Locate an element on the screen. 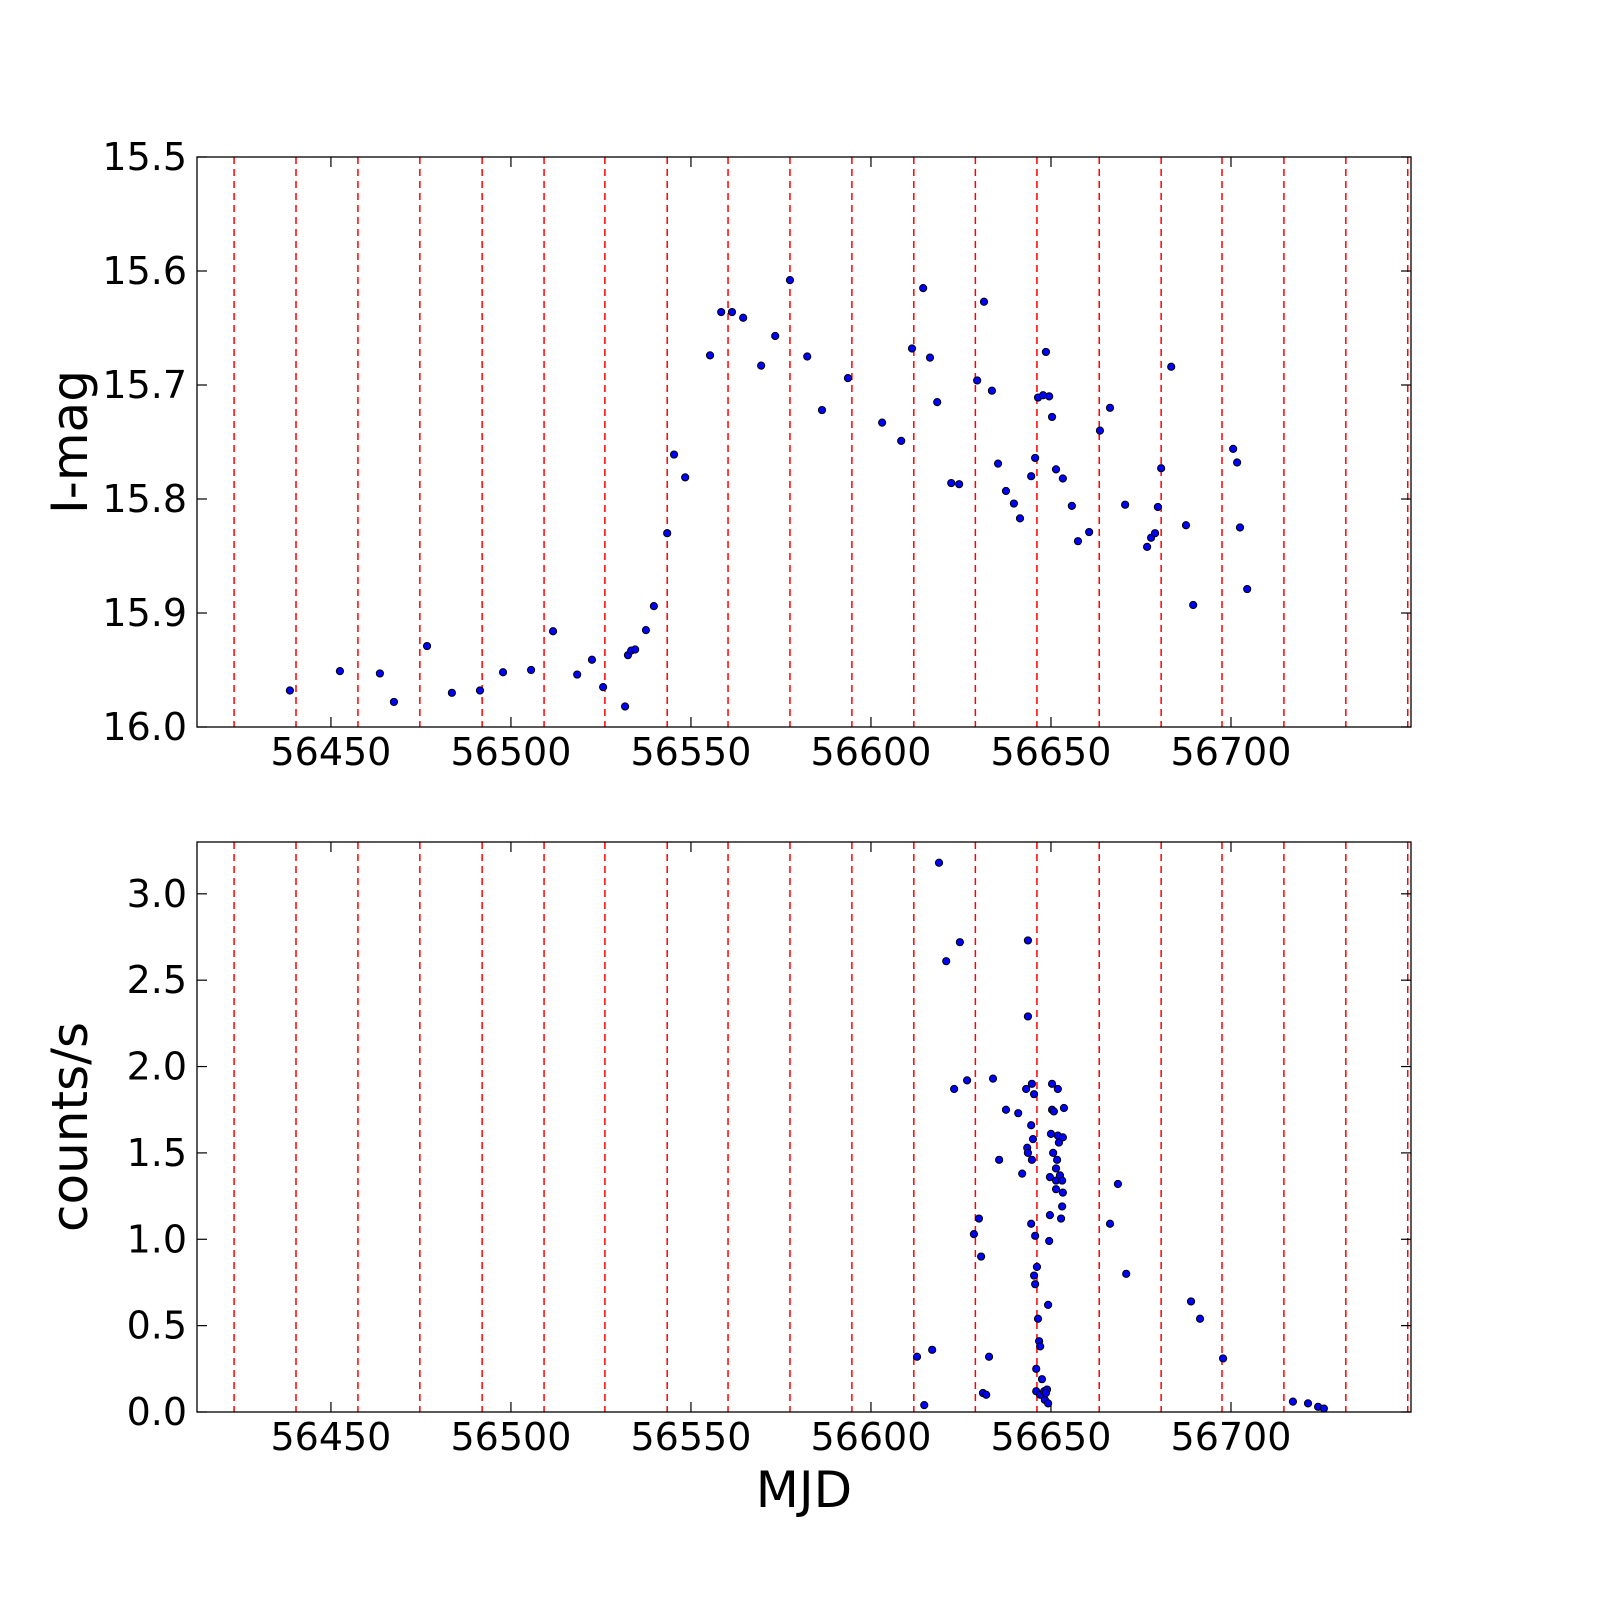 This screenshot has height=1600, width=1600. y-tick-label: 2.5 is located at coordinates (157, 980).